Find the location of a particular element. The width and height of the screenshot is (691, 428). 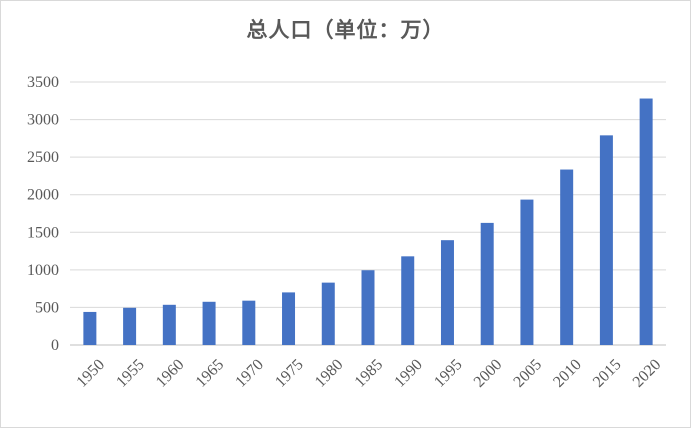

y-tick-label: 500 is located at coordinates (47, 307).